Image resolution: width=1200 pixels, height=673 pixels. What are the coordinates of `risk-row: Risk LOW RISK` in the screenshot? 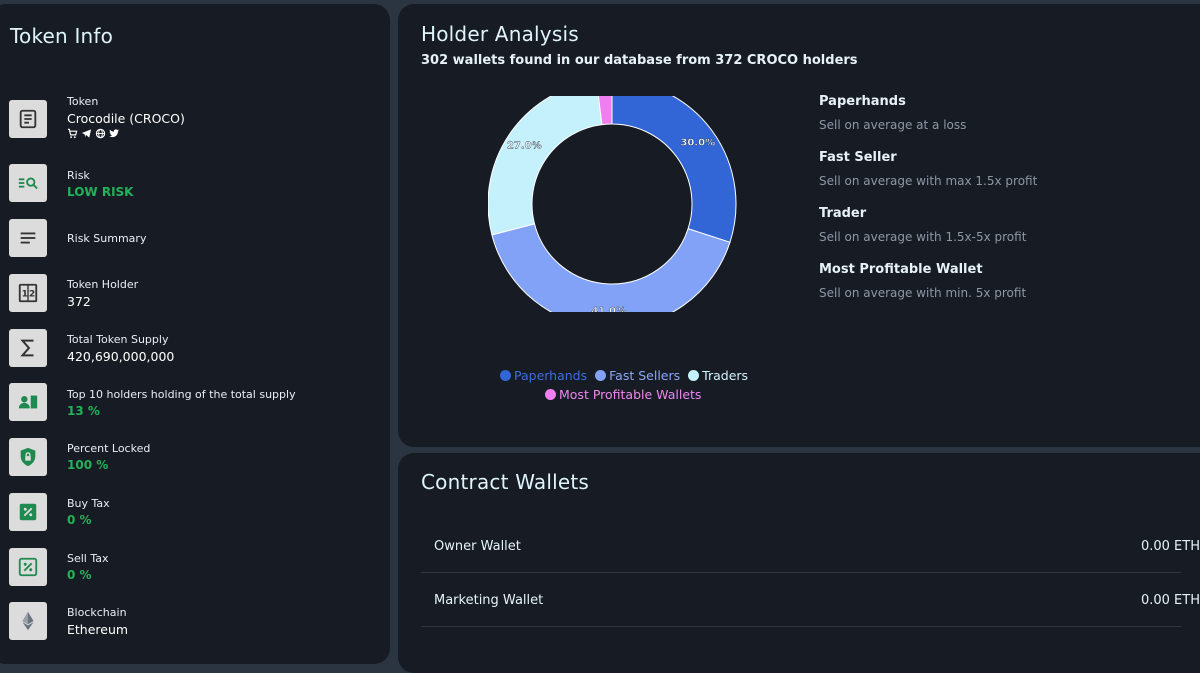 It's located at (194, 191).